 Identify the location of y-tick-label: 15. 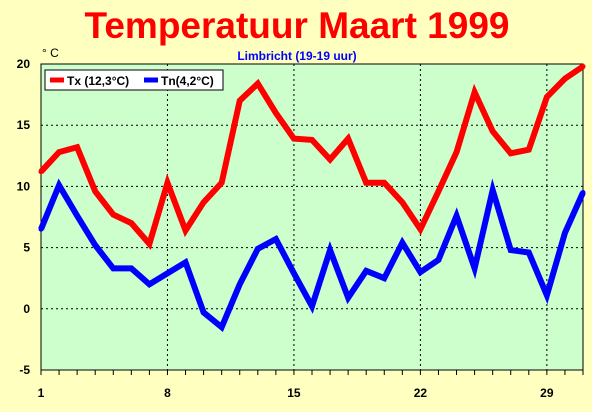
(24, 125).